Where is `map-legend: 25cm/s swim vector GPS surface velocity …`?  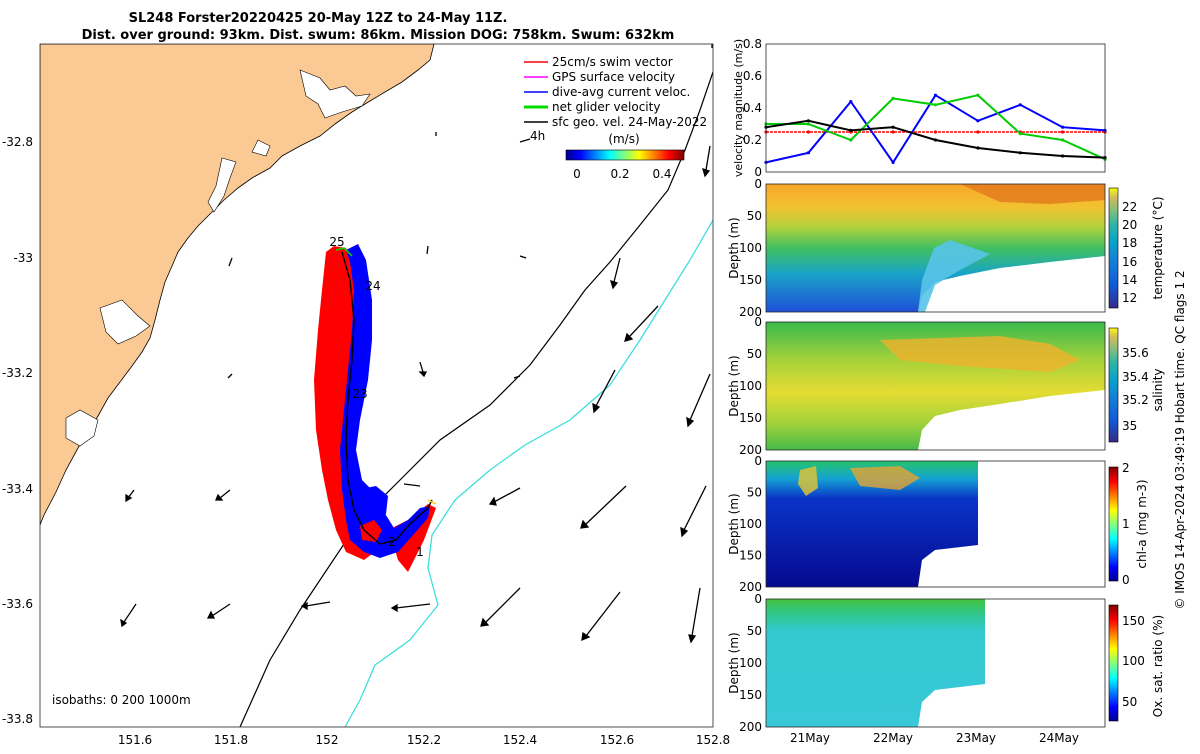 map-legend: 25cm/s swim vector GPS surface velocity … is located at coordinates (615, 118).